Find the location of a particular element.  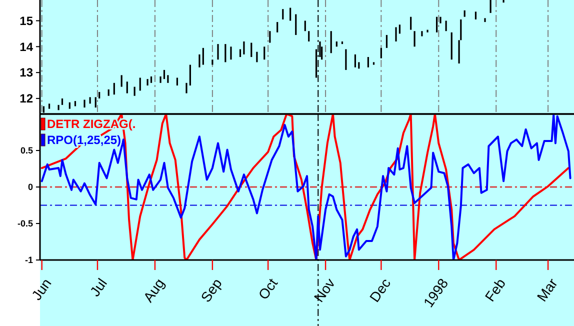

y-tick-label: -0.5 is located at coordinates (25, 223).